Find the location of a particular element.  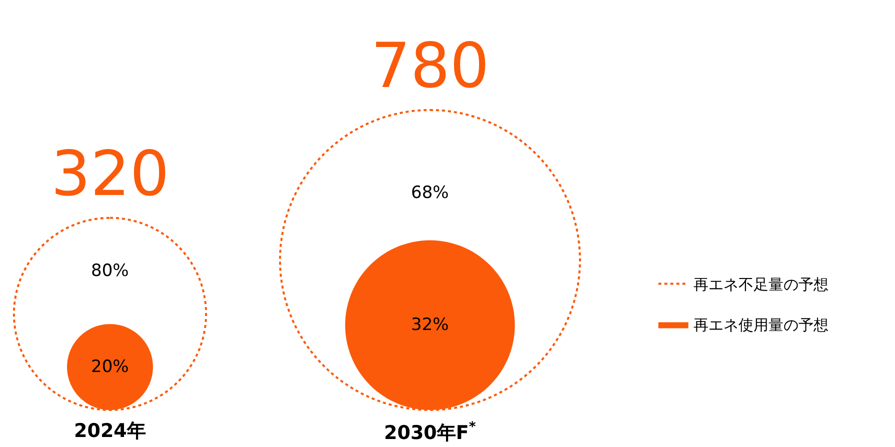

legend-label: 再エネ使用量の予想 is located at coordinates (760, 325).